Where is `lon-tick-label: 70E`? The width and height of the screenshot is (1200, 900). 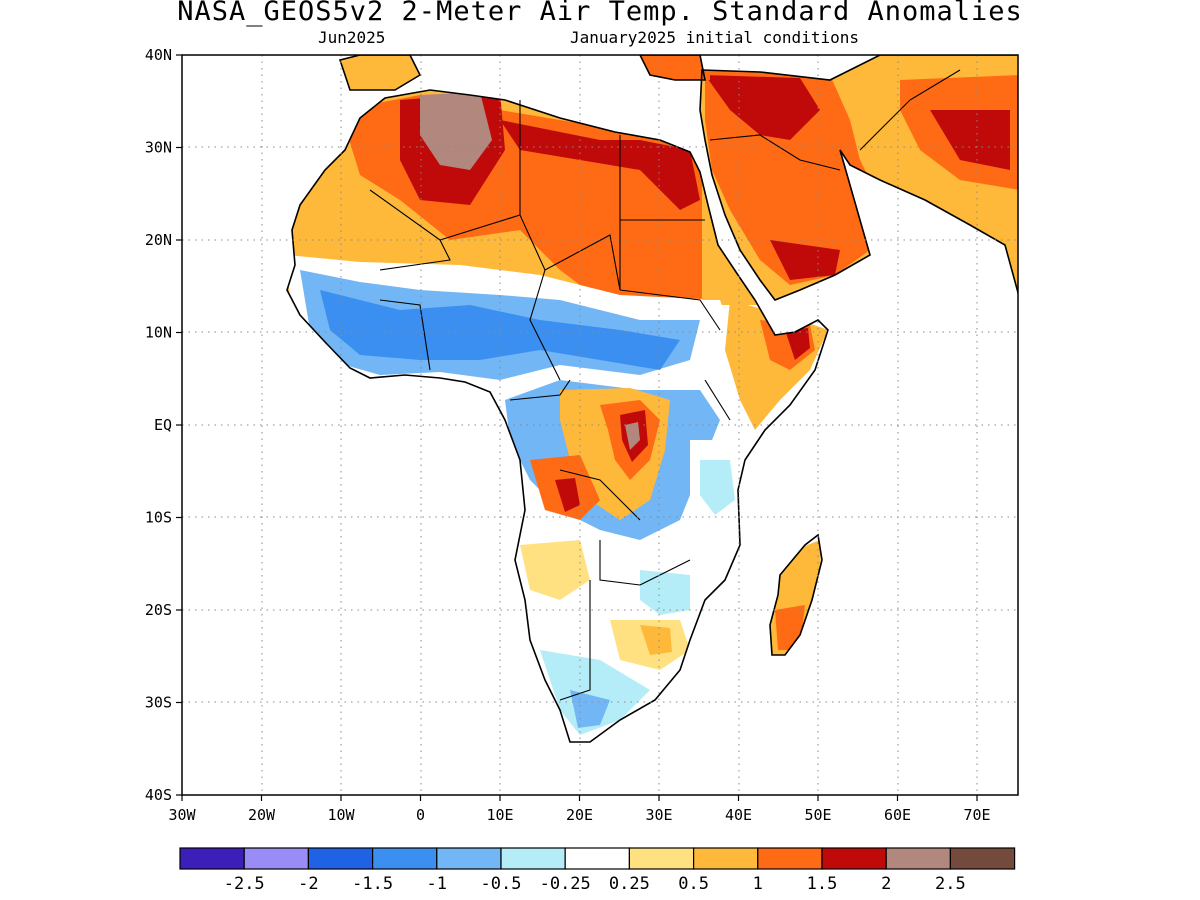 lon-tick-label: 70E is located at coordinates (976, 815).